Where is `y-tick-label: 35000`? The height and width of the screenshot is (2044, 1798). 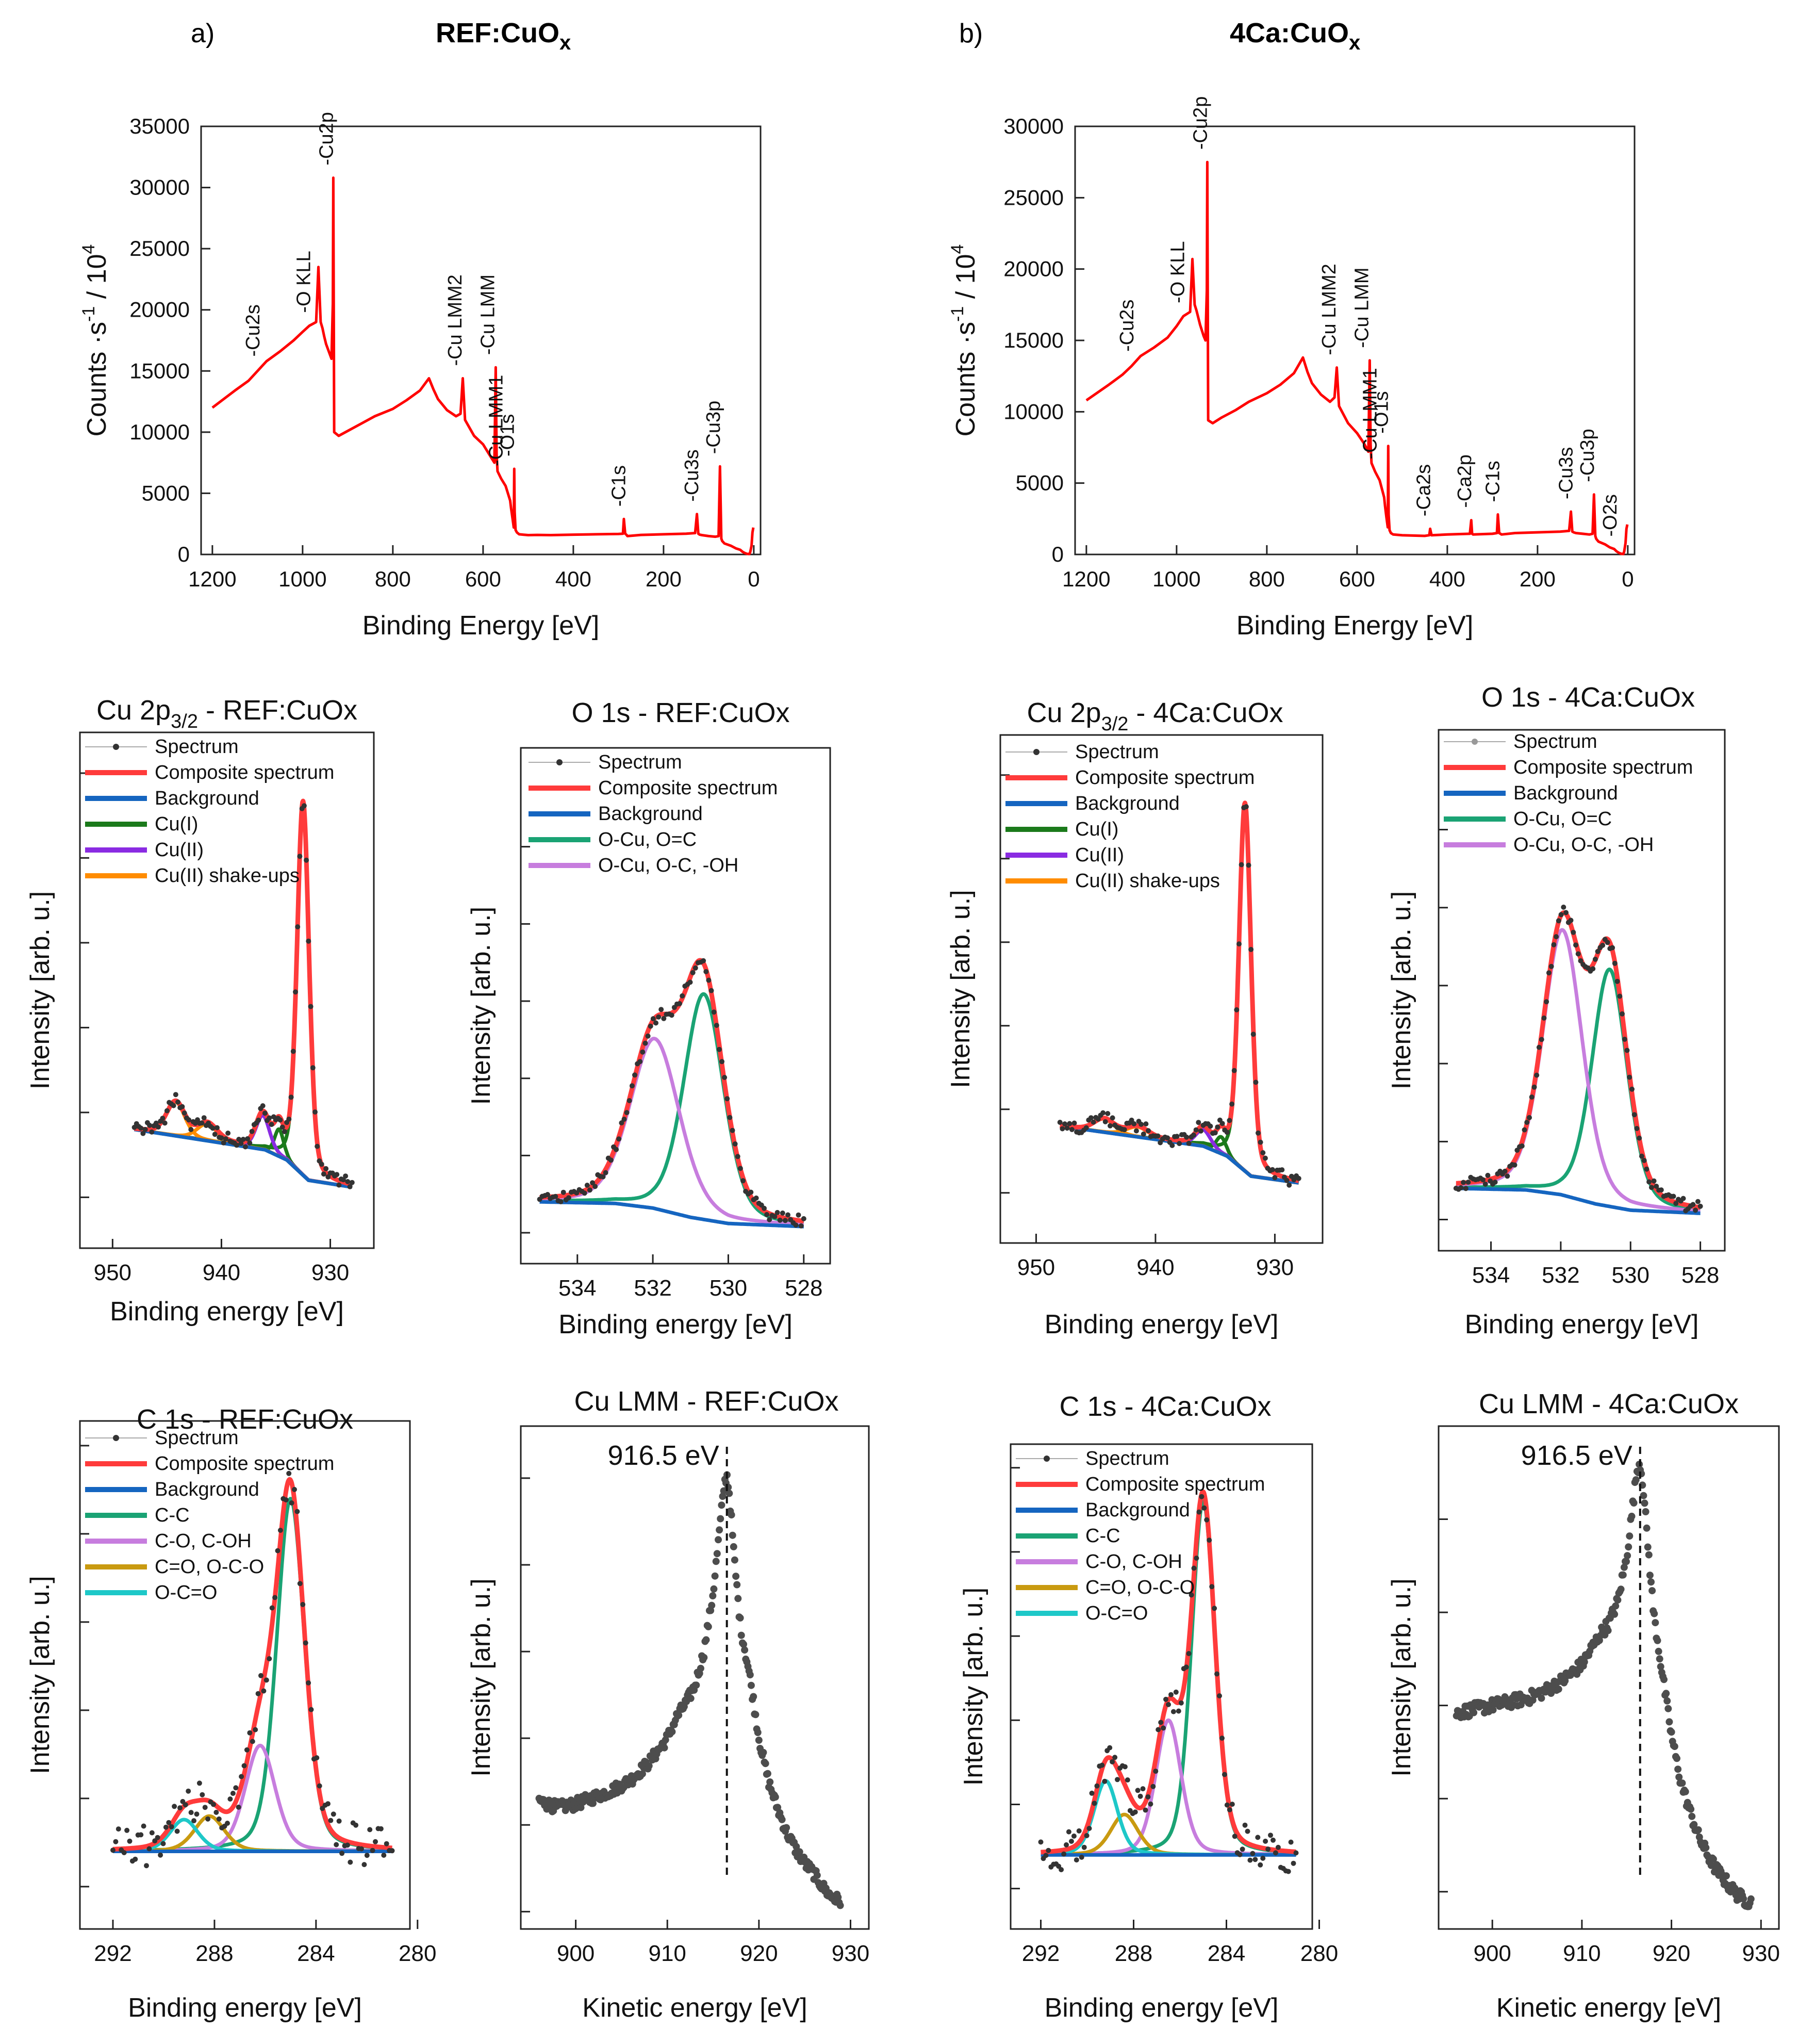
y-tick-label: 35000 is located at coordinates (159, 126).